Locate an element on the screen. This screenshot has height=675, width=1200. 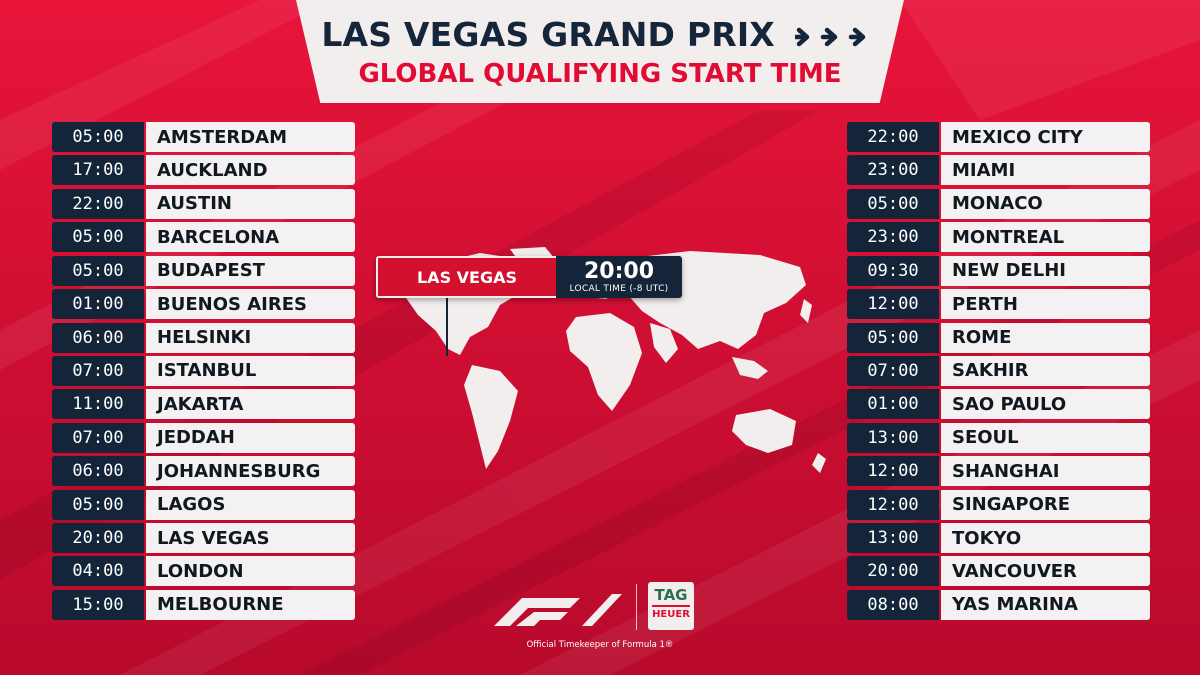
f1-logo: F1 is located at coordinates (558, 610).